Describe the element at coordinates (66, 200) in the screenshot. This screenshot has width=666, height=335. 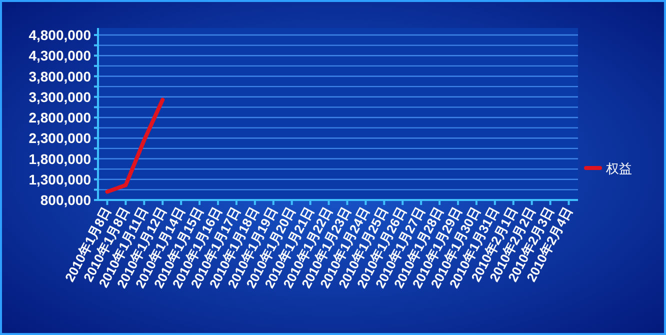
I see `y-tick-label: 800,000` at that location.